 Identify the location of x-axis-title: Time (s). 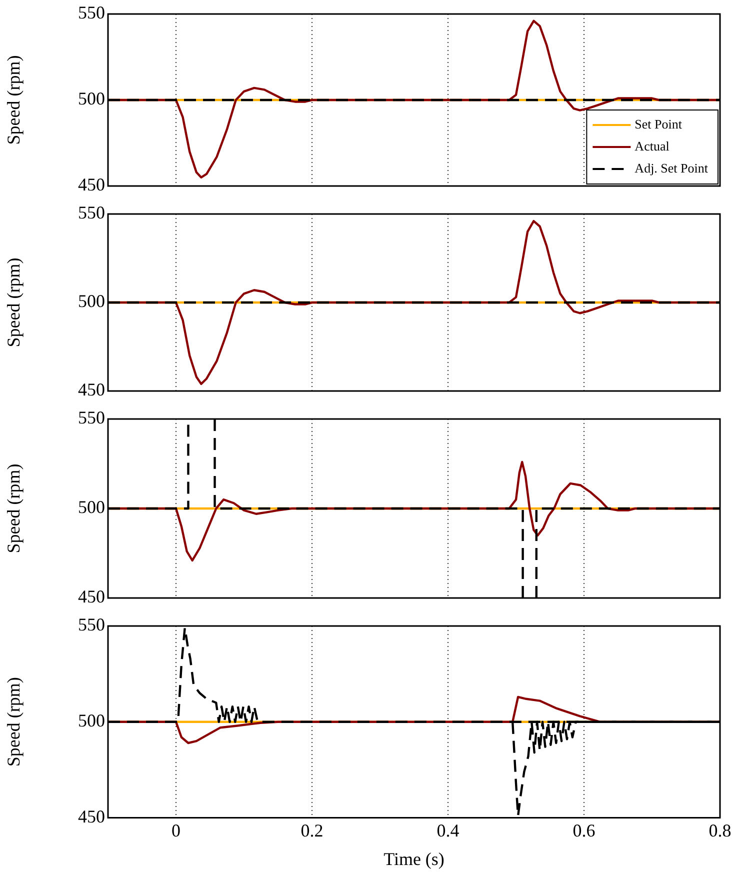
(414, 858).